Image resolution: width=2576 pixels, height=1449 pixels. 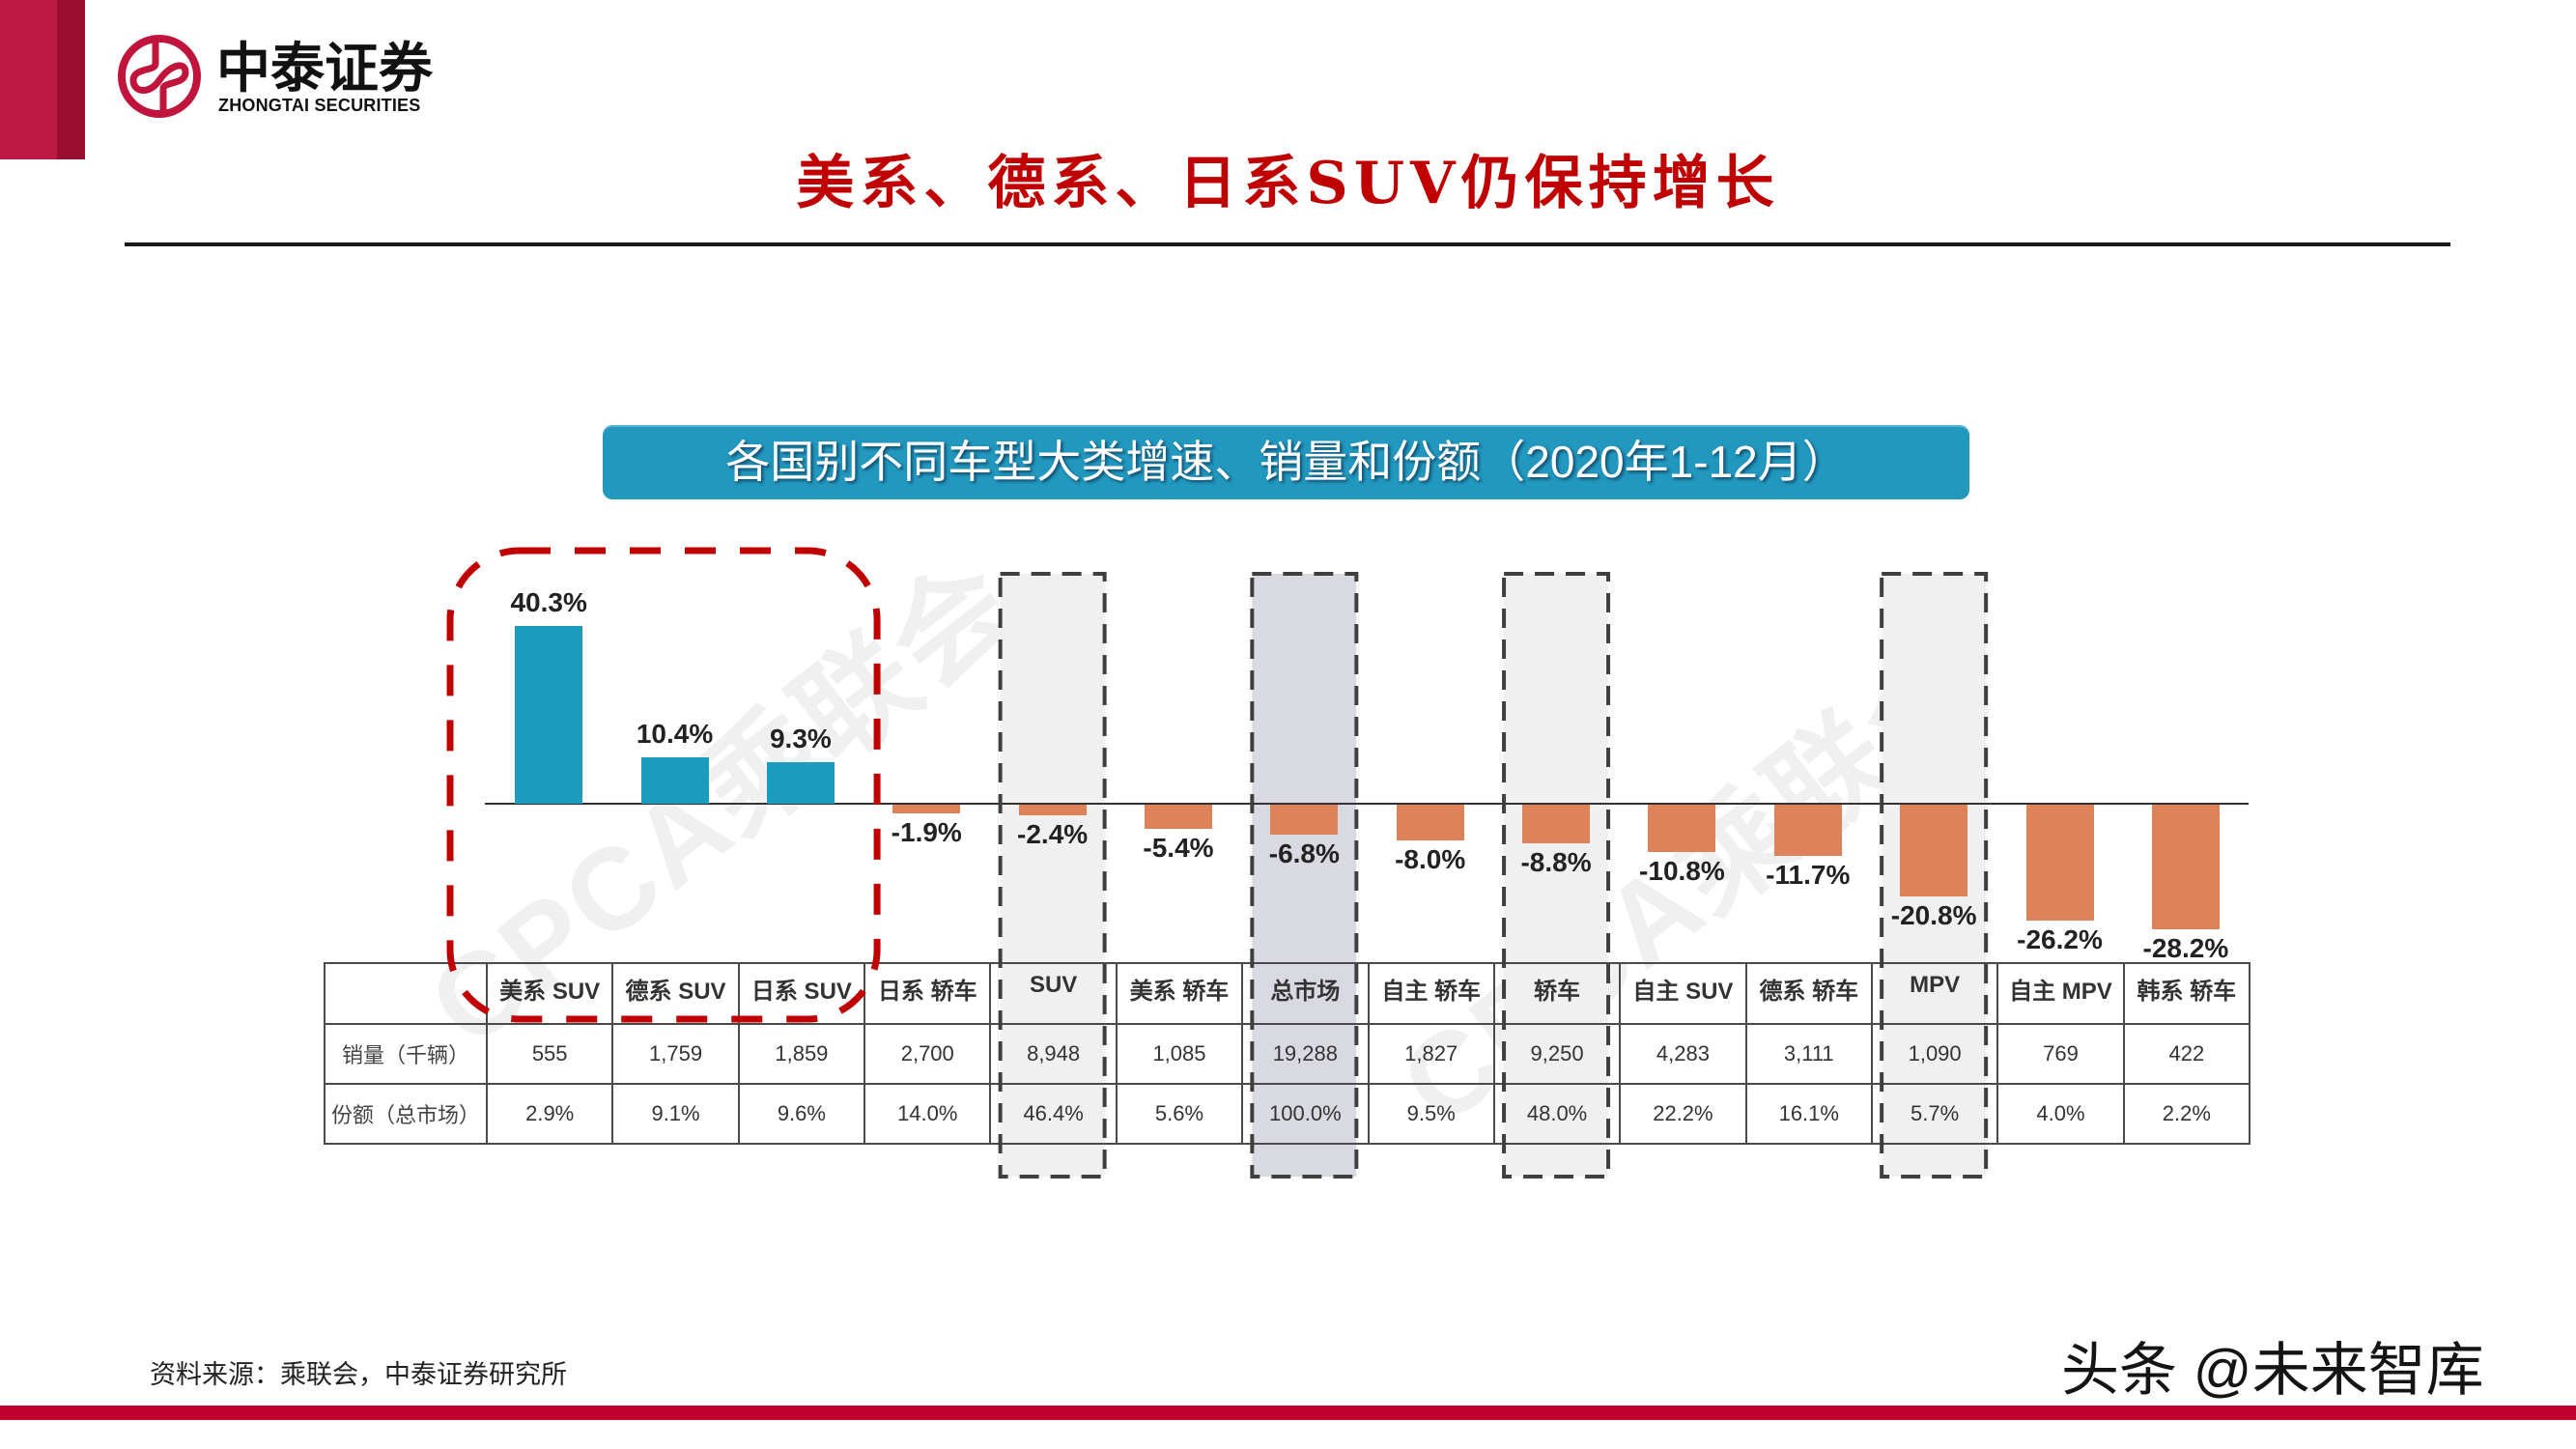 I want to click on row-label: 份额（总市场）, so click(x=406, y=1114).